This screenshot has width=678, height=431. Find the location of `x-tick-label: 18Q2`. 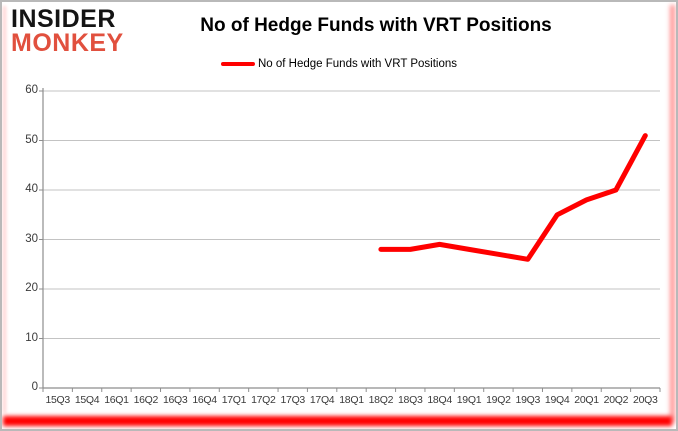

x-tick-label: 18Q2 is located at coordinates (381, 400).